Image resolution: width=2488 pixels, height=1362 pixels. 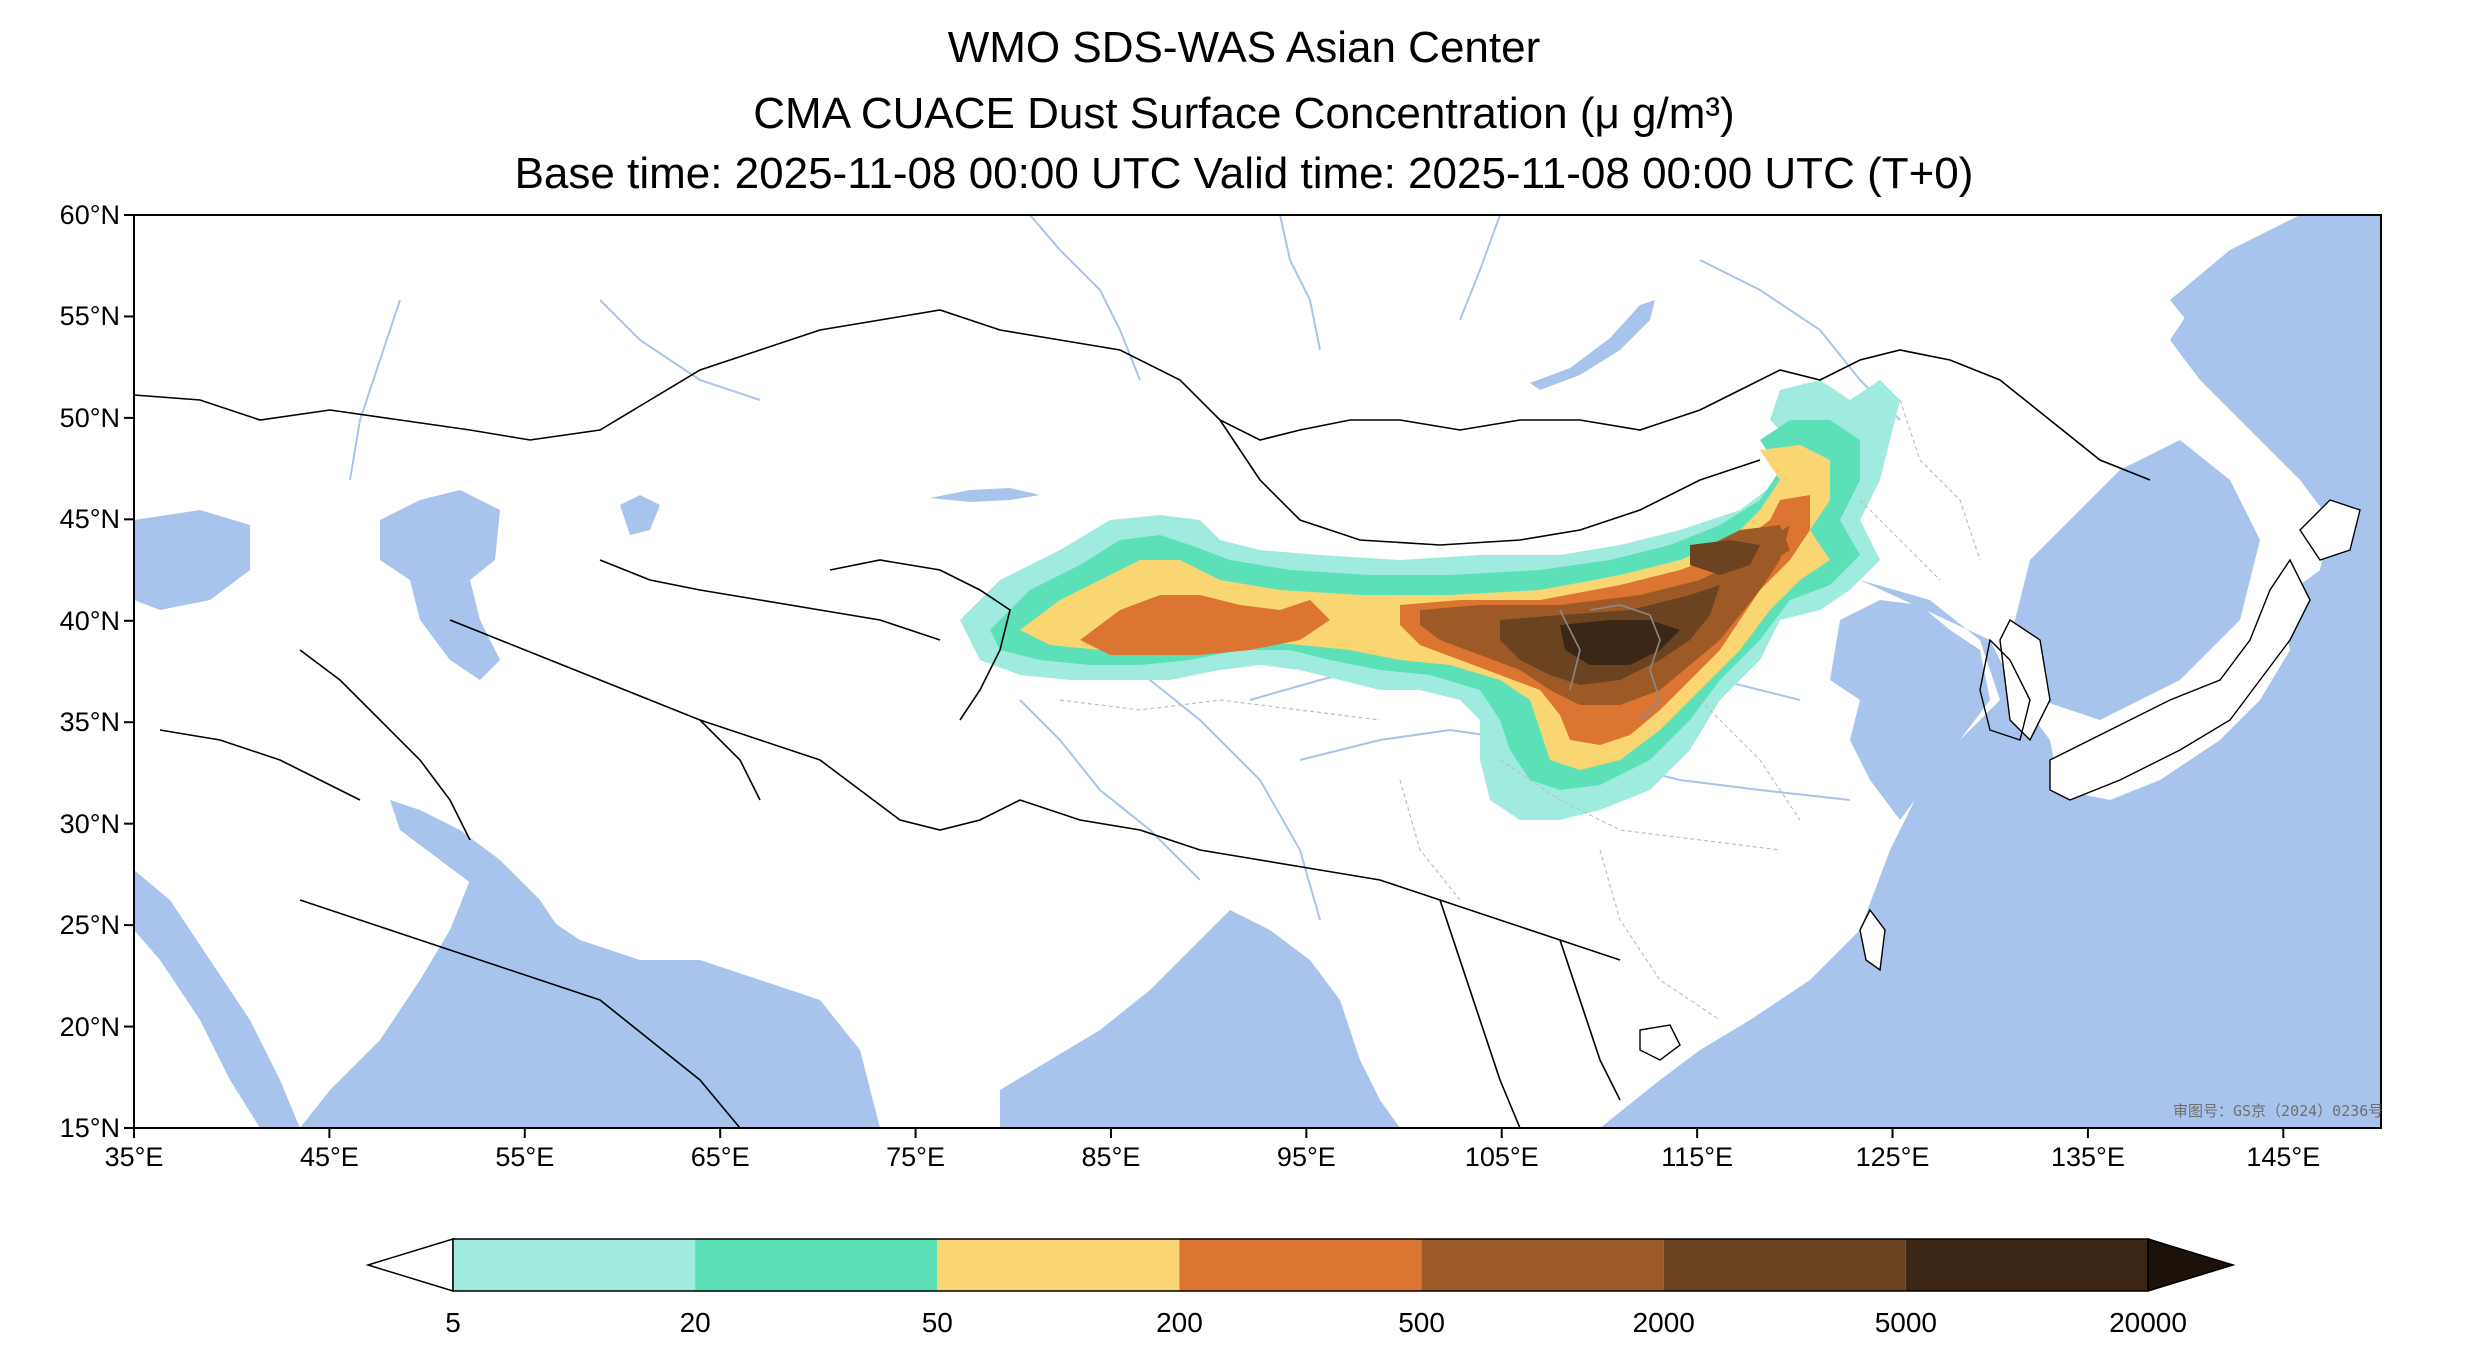 What do you see at coordinates (2191, 1265) in the screenshot?
I see `colorbar-over-arrow` at bounding box center [2191, 1265].